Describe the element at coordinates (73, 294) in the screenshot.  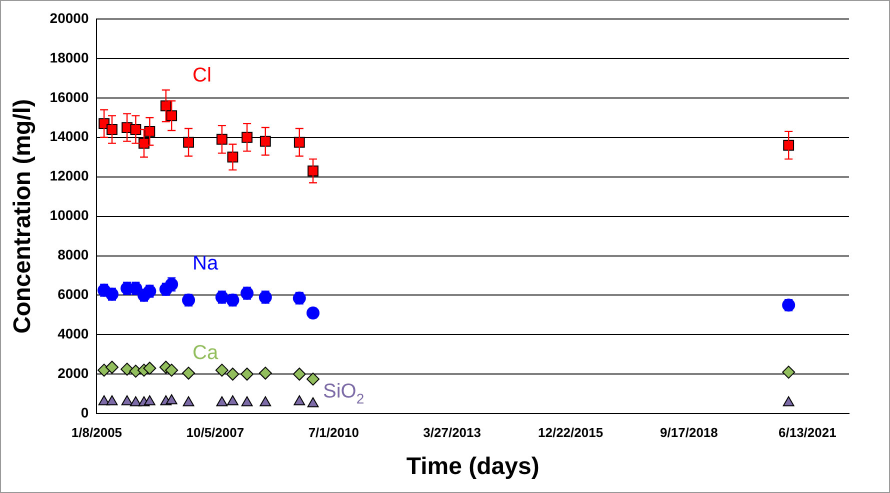
I see `y-tick-label: 6000` at that location.